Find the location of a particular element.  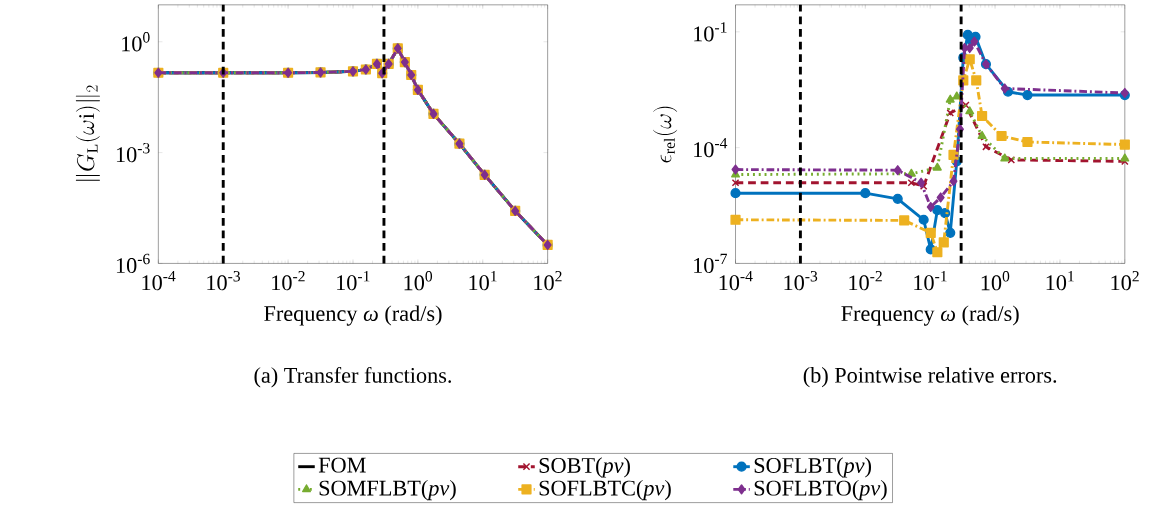

legend-label: SOFLBTO(pv) is located at coordinates (820, 490).